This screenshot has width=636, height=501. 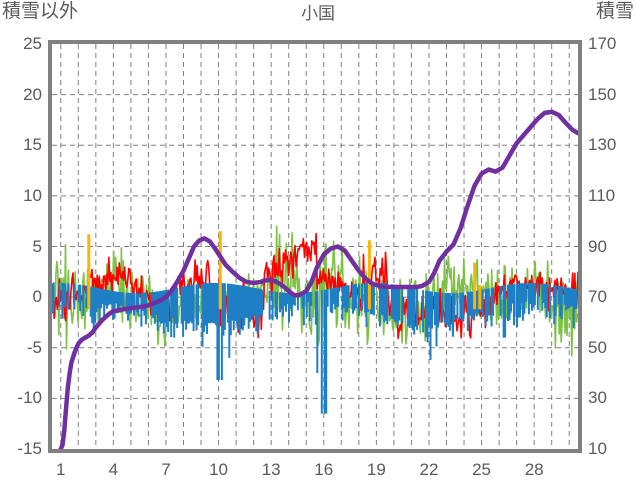 What do you see at coordinates (37, 297) in the screenshot?
I see `left-tick-5: 0` at bounding box center [37, 297].